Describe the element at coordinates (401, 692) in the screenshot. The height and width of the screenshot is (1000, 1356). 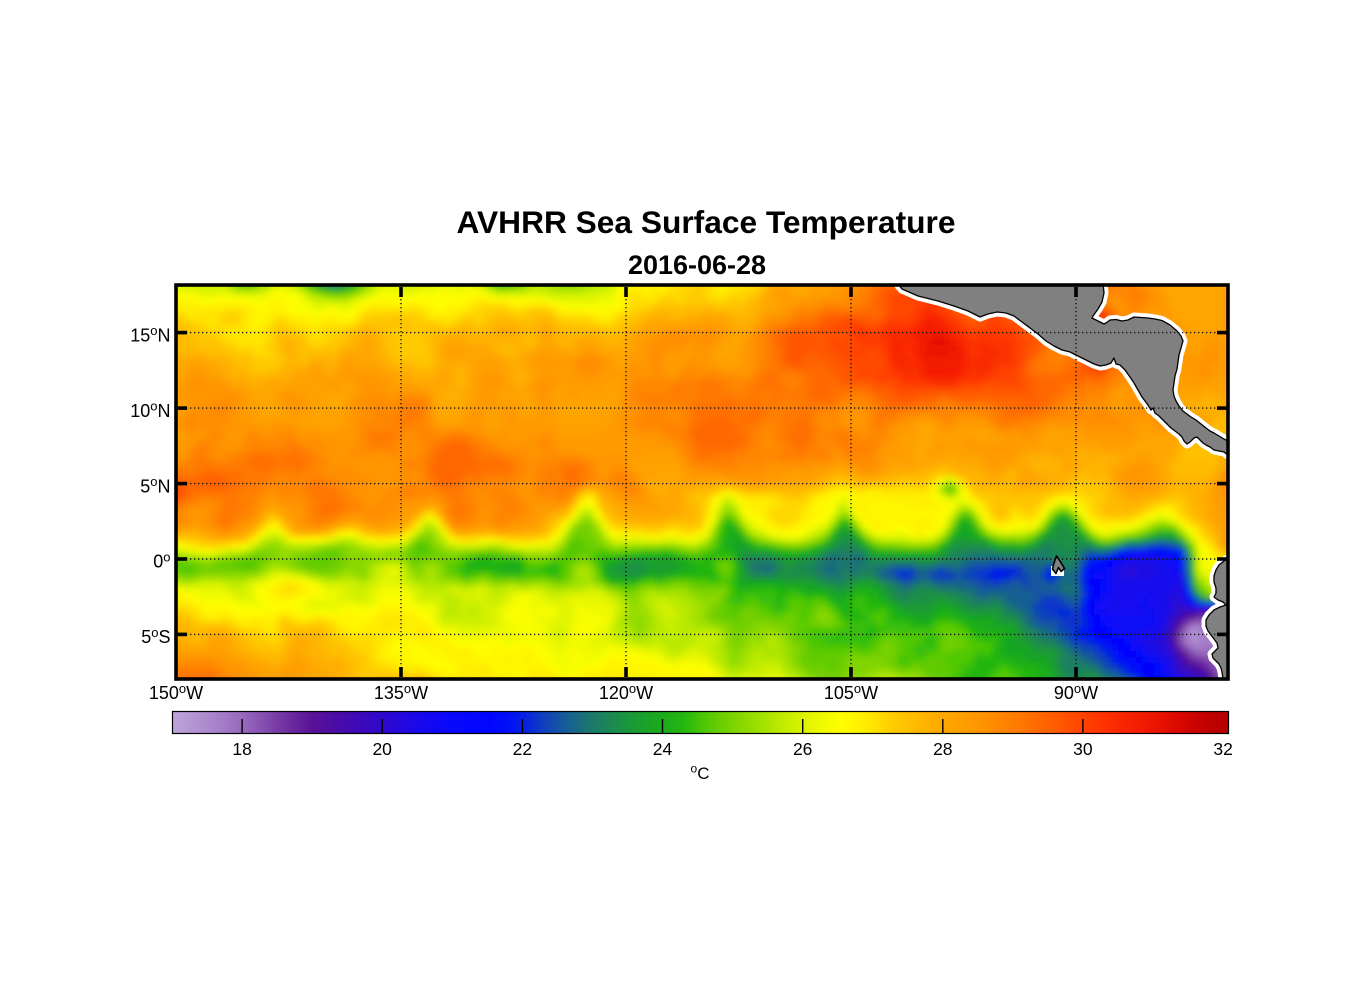
I see `svg-text: 135oW` at that location.